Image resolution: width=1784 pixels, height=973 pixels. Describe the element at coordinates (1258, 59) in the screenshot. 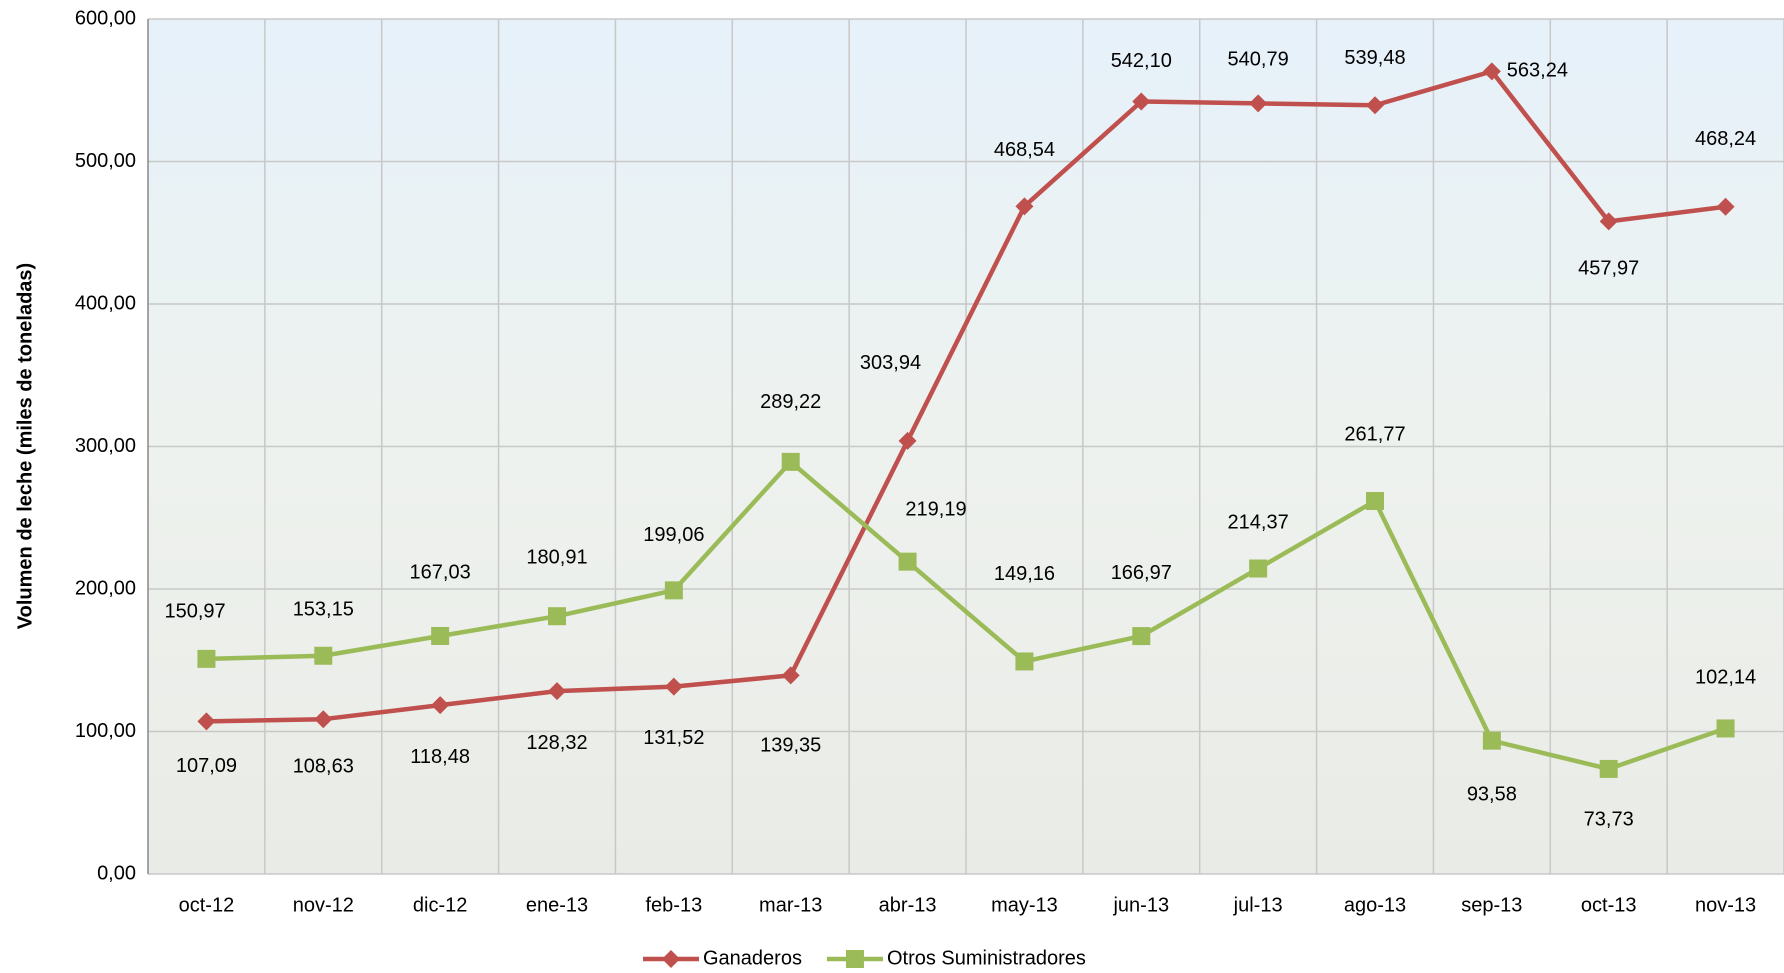

I see `data-label: 540,79` at that location.